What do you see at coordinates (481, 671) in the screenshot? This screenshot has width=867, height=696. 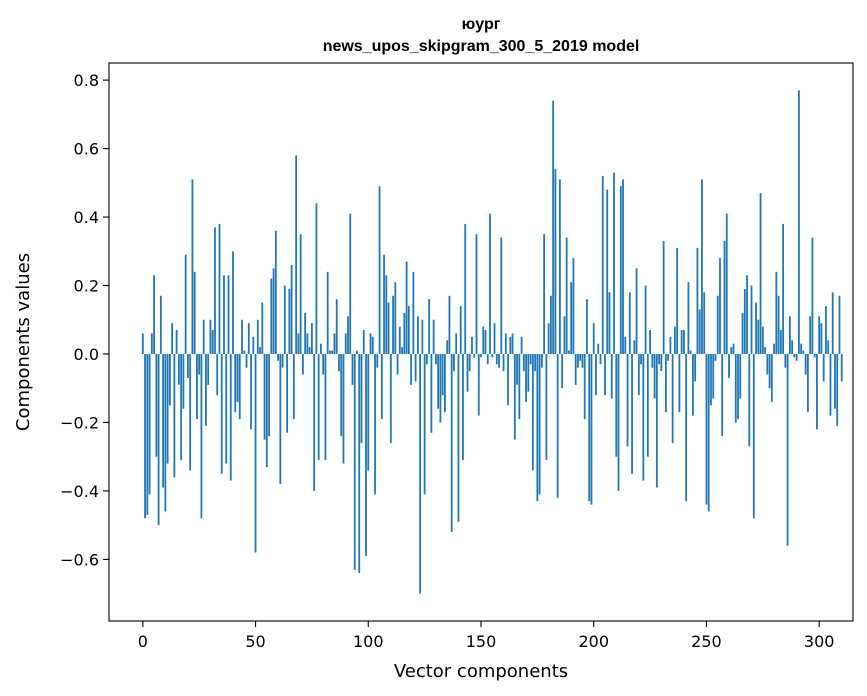 I see `x-axis-label: Vector components` at bounding box center [481, 671].